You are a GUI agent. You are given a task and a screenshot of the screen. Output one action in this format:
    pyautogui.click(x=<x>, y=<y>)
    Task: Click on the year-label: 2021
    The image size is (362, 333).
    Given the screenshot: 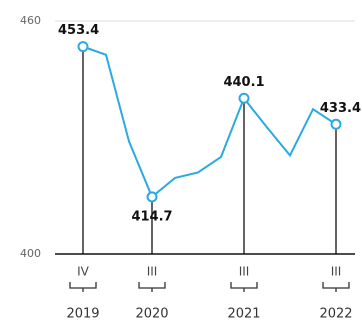 What is the action you would take?
    pyautogui.click(x=243, y=314)
    